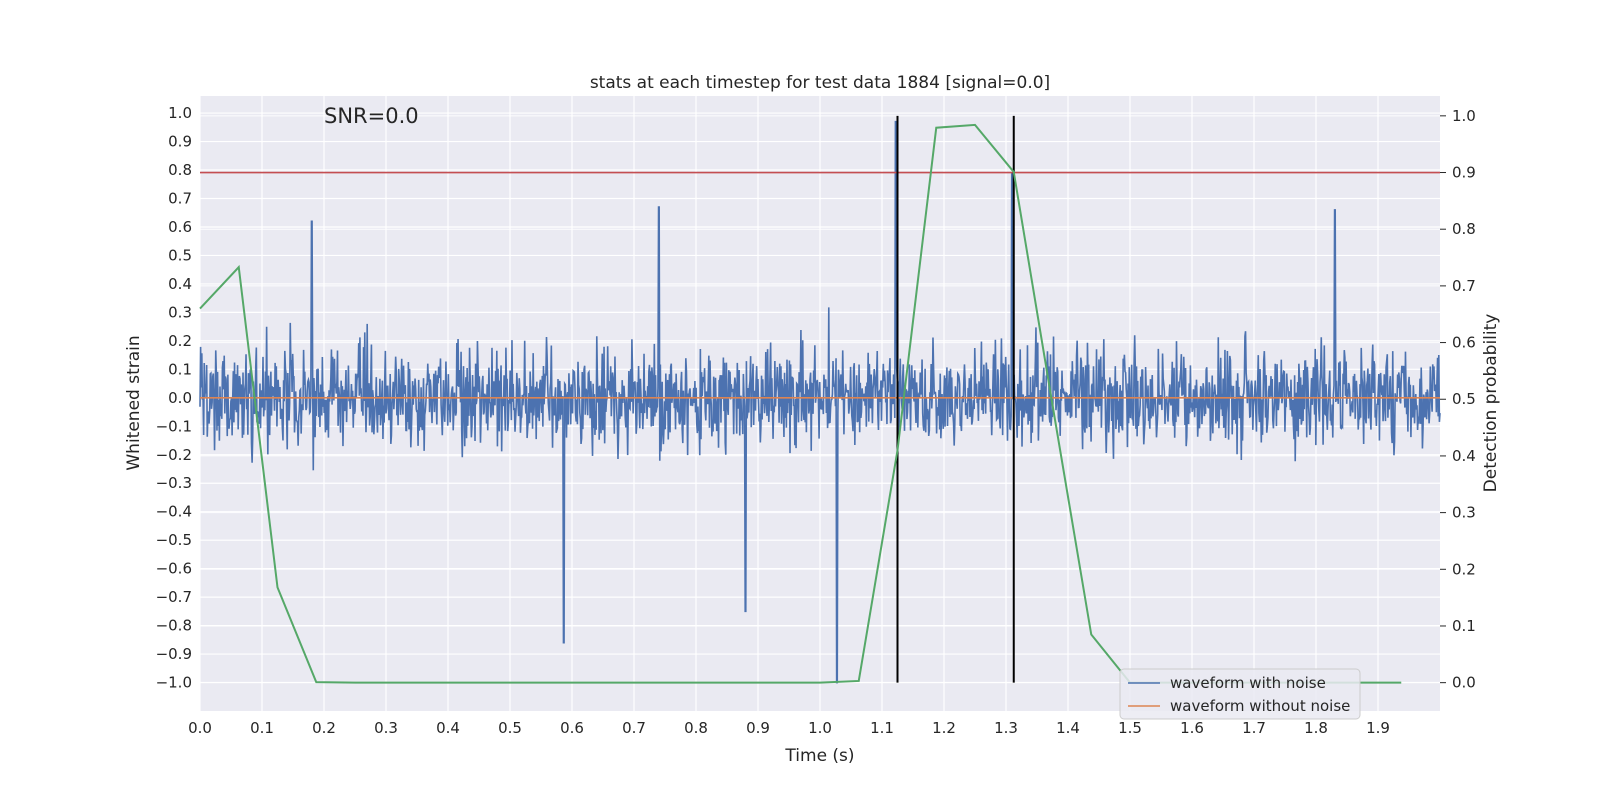 This screenshot has width=1600, height=805. What do you see at coordinates (1006, 728) in the screenshot?
I see `x-tick-label: 1.3` at bounding box center [1006, 728].